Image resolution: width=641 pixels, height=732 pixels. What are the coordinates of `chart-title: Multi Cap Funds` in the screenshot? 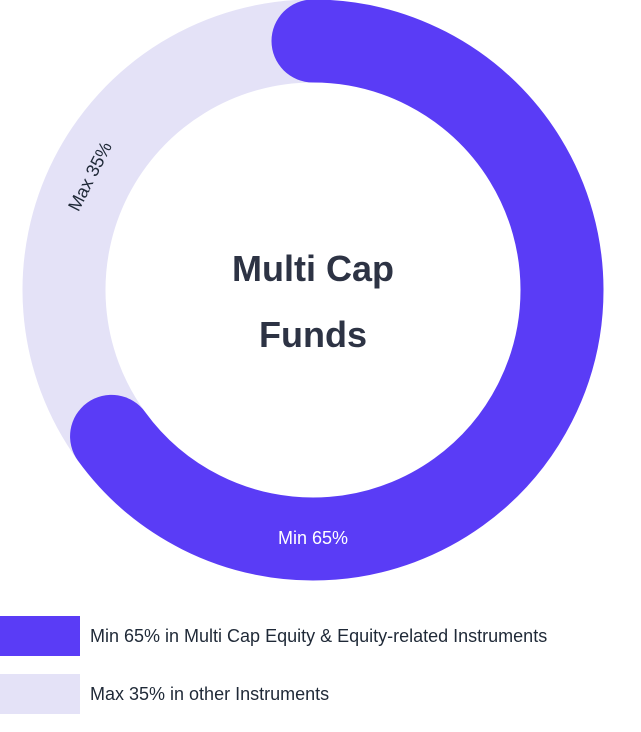 It's located at (313, 301).